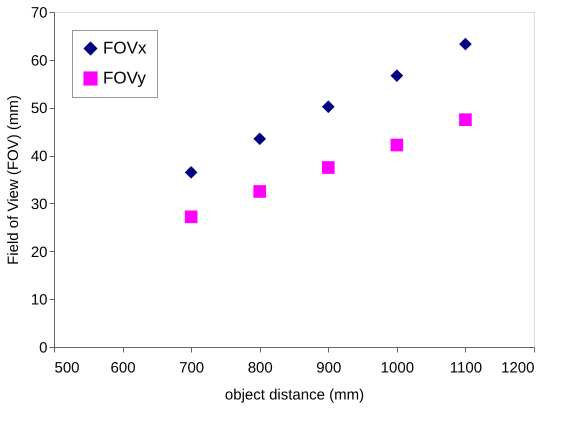 The width and height of the screenshot is (576, 426). I want to click on y-tick-label: 60, so click(39, 61).